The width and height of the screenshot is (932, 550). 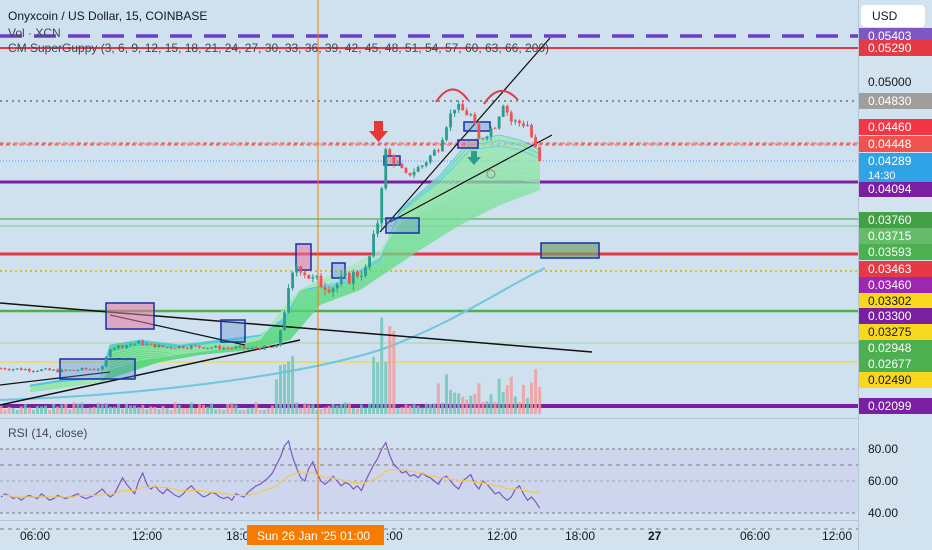 I want to click on zone-box-target, so click(x=570, y=250).